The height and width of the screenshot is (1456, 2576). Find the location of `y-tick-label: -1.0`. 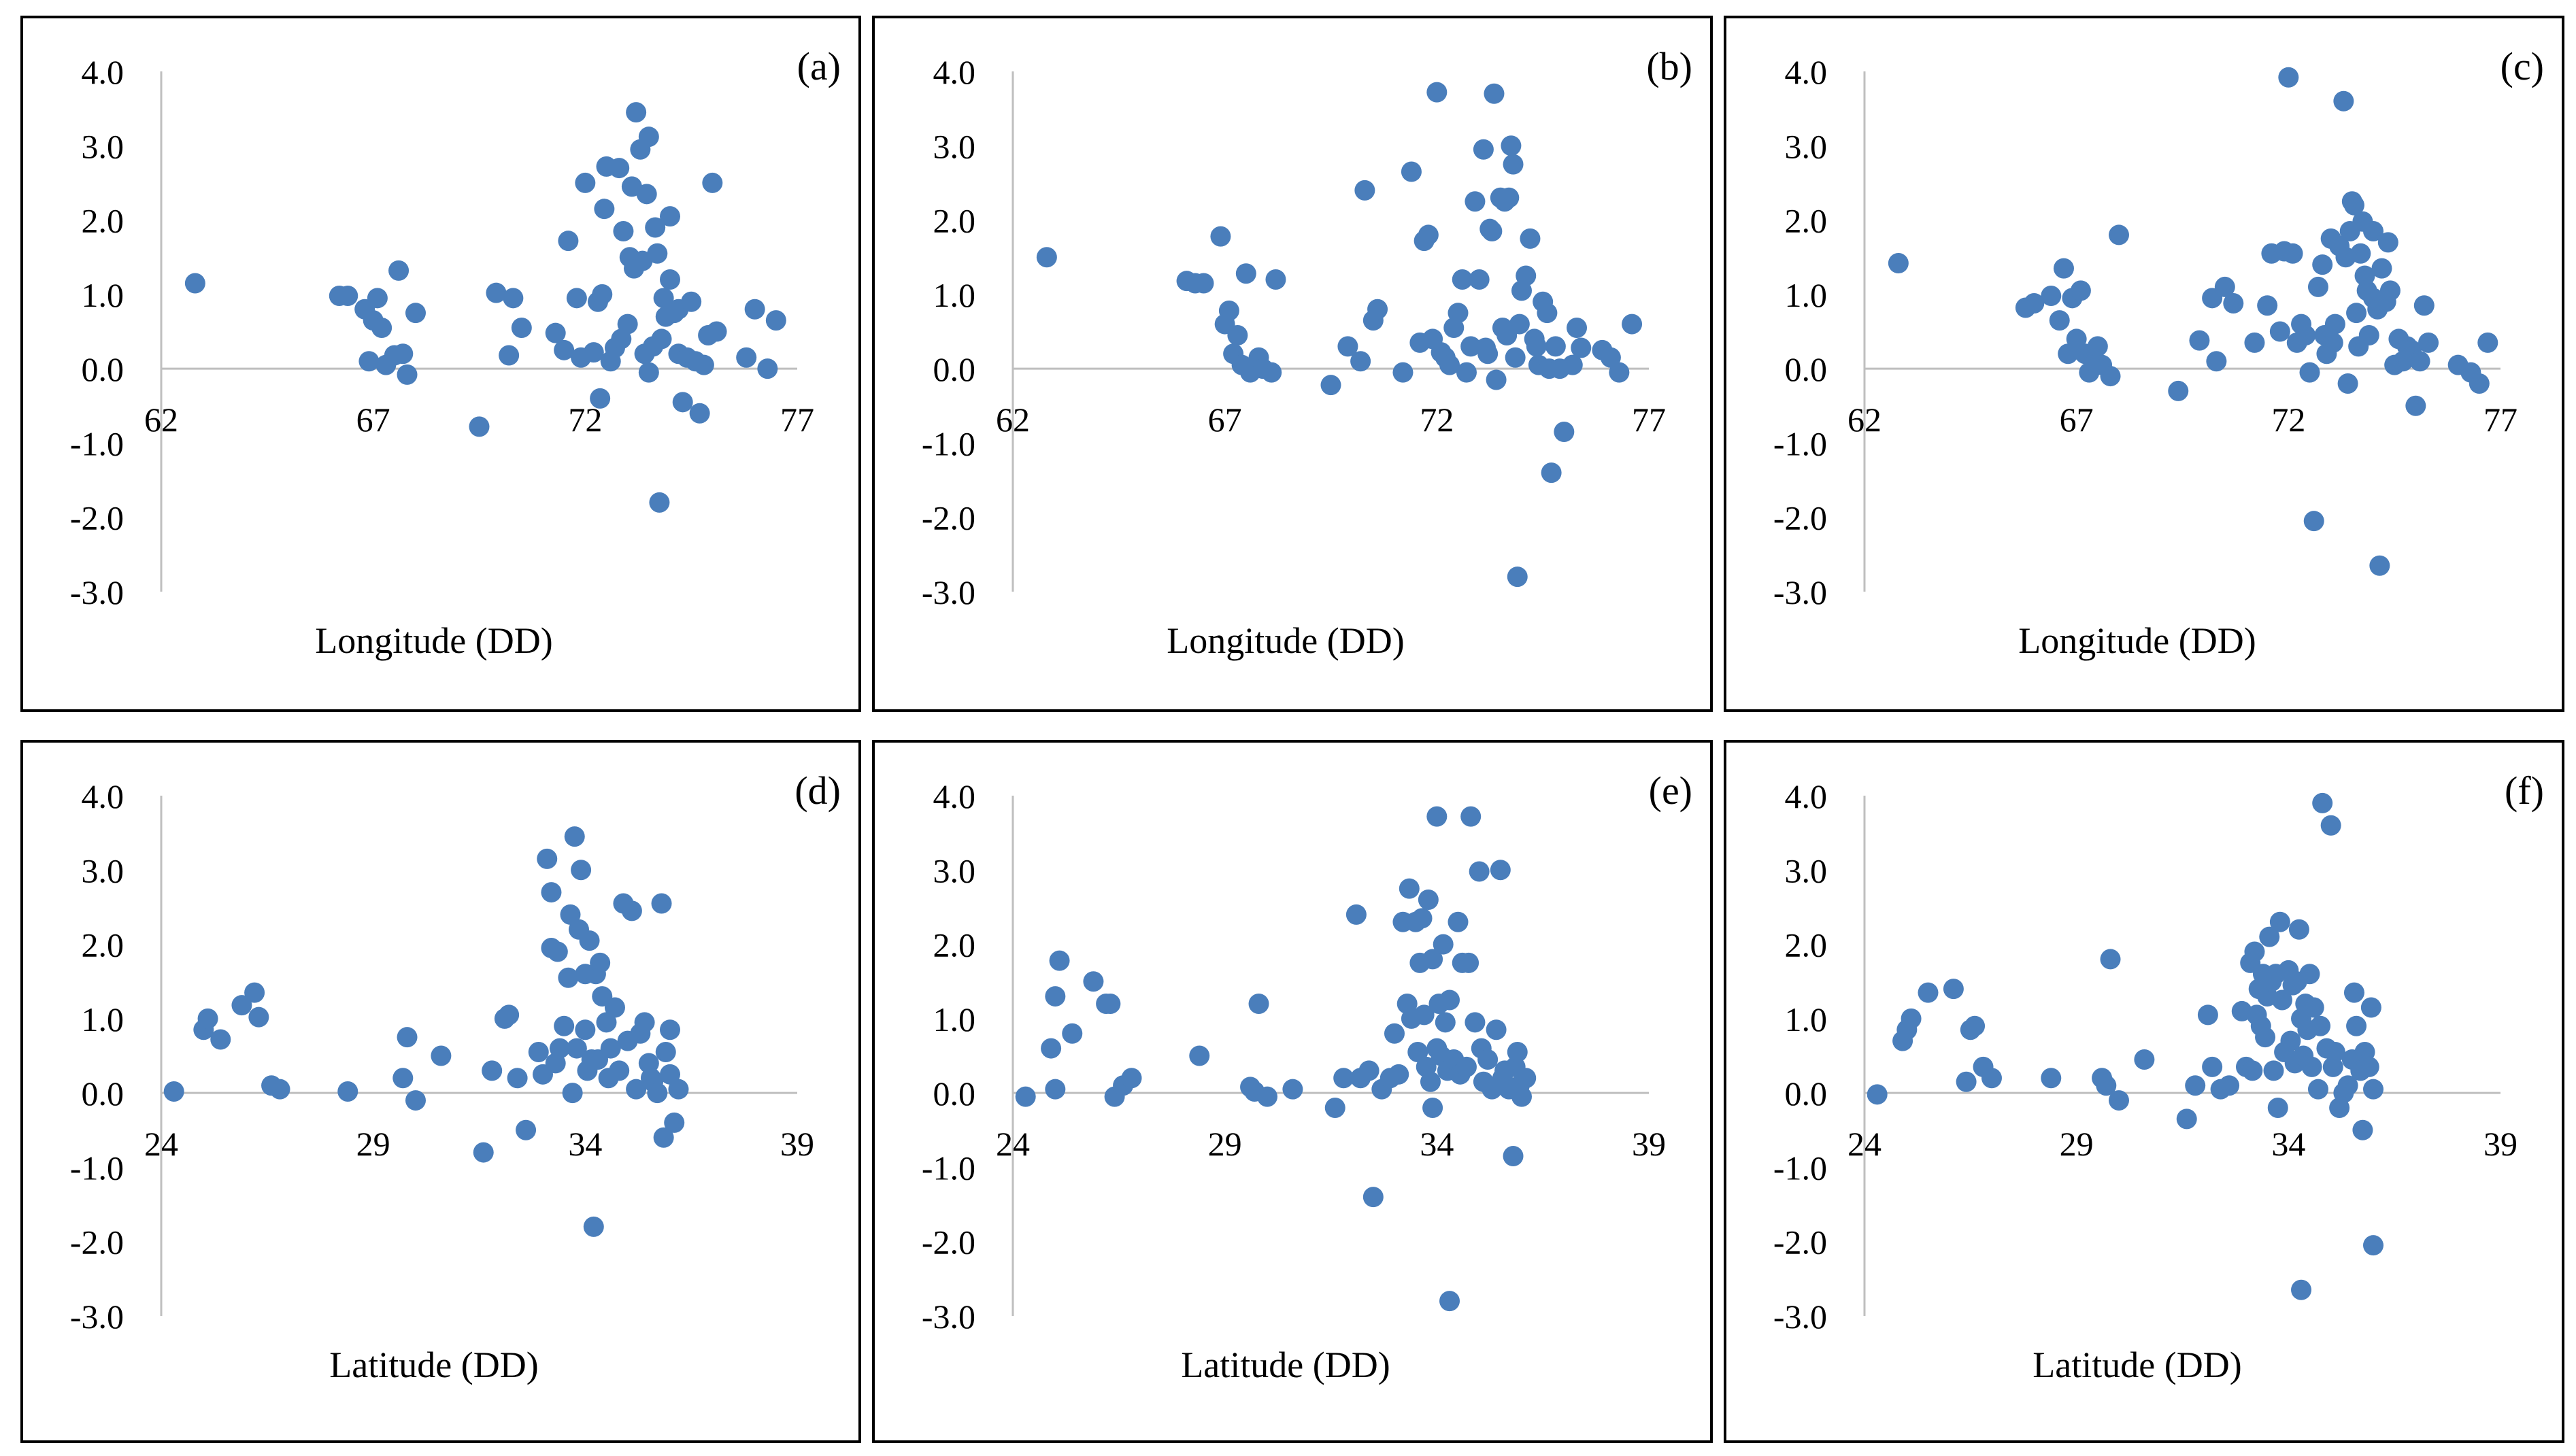

y-tick-label: -1.0 is located at coordinates (948, 443).